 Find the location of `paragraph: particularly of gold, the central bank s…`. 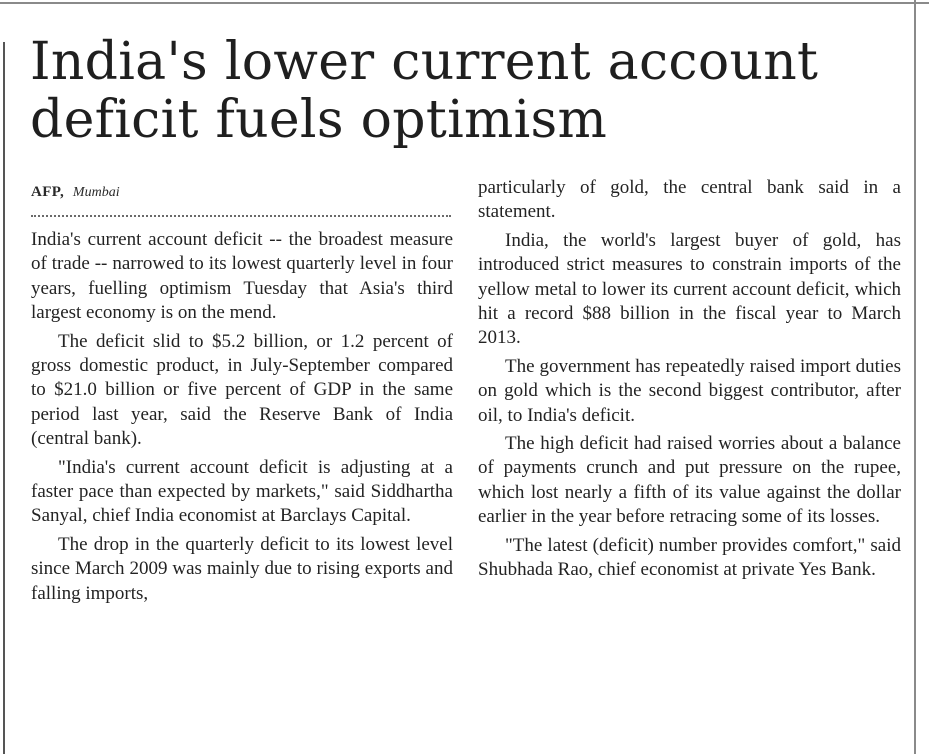

paragraph: particularly of gold, the central bank s… is located at coordinates (689, 200).